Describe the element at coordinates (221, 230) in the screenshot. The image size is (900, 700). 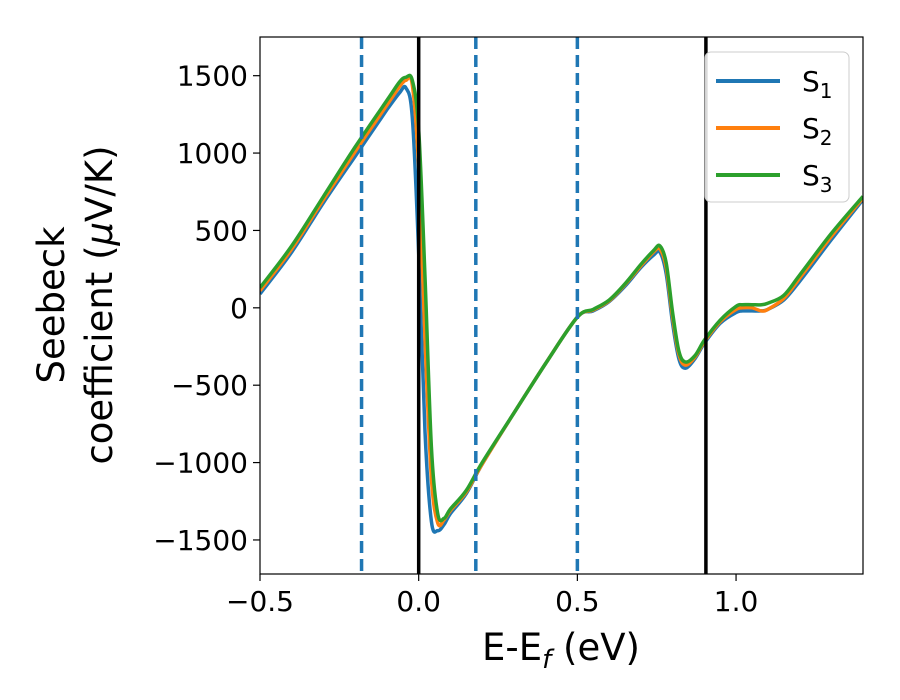
I see `y-tick-label: 500` at that location.